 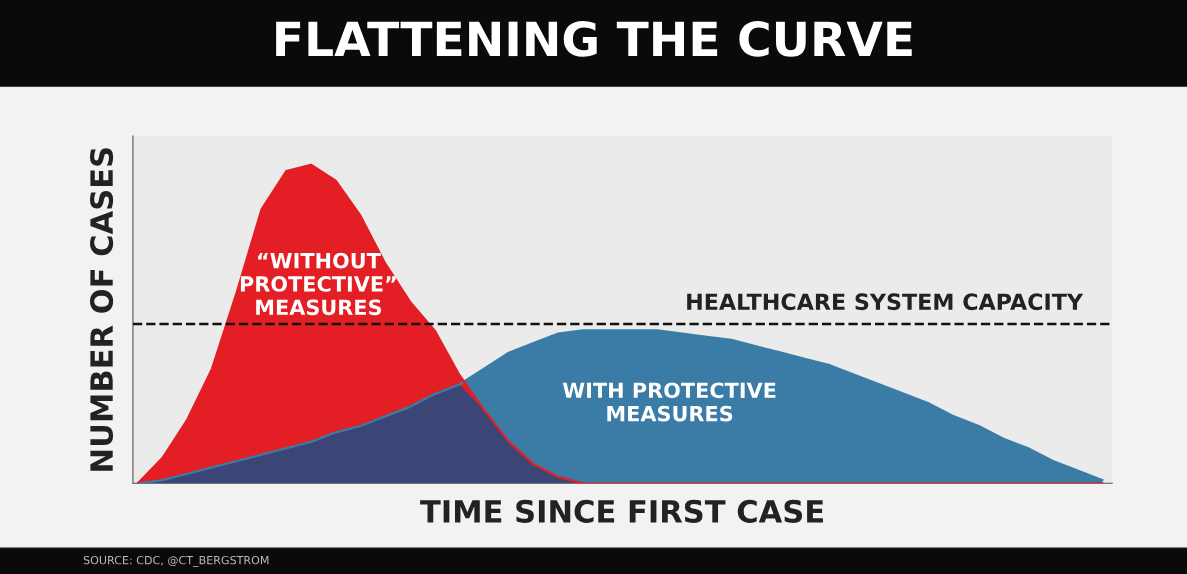 I want to click on source-note: SOURCE: CDC, @CT_BERGSTROM, so click(x=176, y=561).